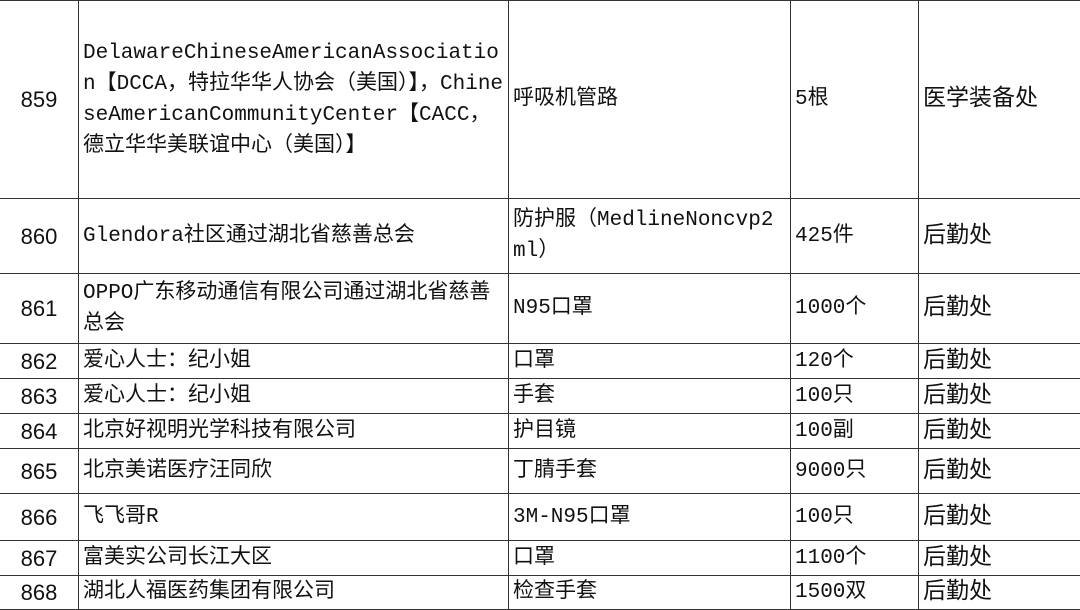 Image resolution: width=1080 pixels, height=610 pixels. What do you see at coordinates (650, 431) in the screenshot?
I see `item-cell: 护目镜` at bounding box center [650, 431].